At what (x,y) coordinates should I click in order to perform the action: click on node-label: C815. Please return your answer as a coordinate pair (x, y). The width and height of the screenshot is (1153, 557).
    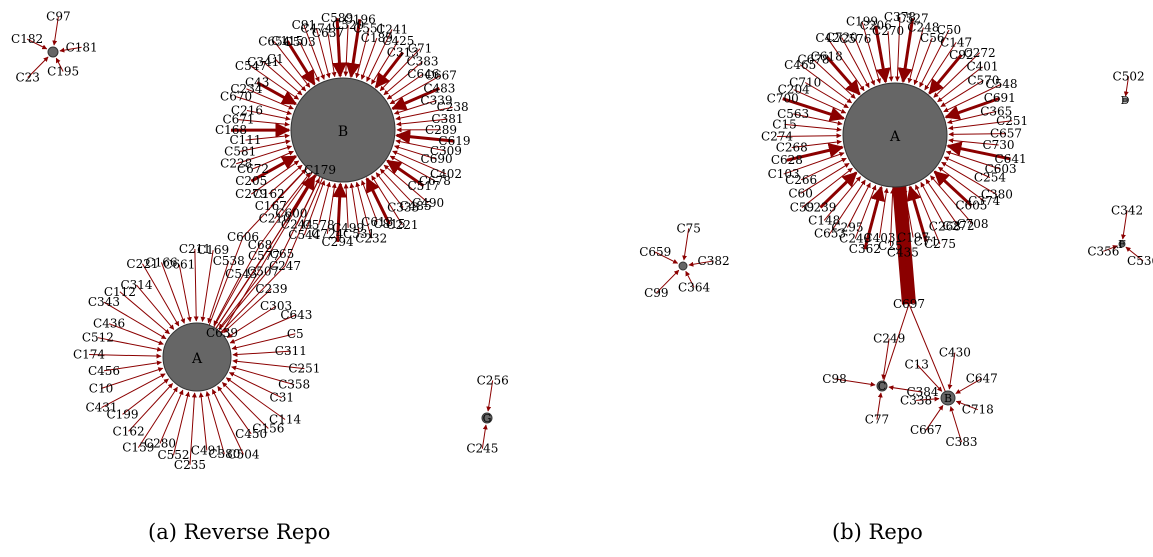
    Looking at the image, I should click on (389, 224).